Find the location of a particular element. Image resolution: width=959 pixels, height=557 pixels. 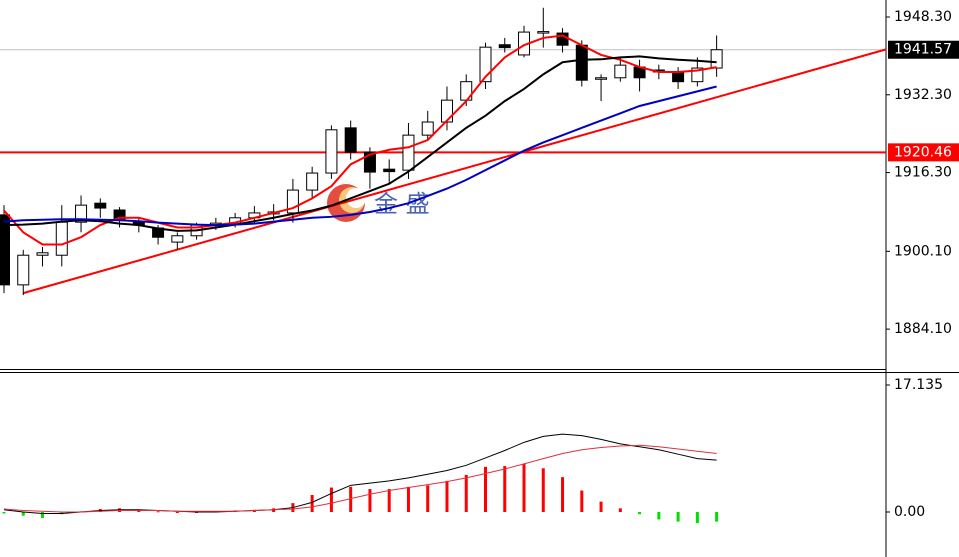

level-label-box is located at coordinates (923, 152).